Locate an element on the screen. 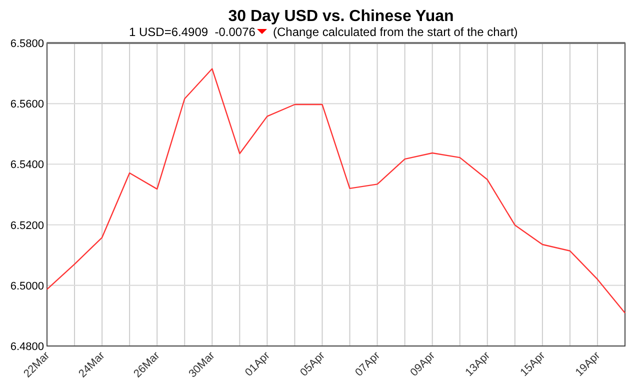 The height and width of the screenshot is (378, 633). y-tick-label: 6.5200 is located at coordinates (27, 226).